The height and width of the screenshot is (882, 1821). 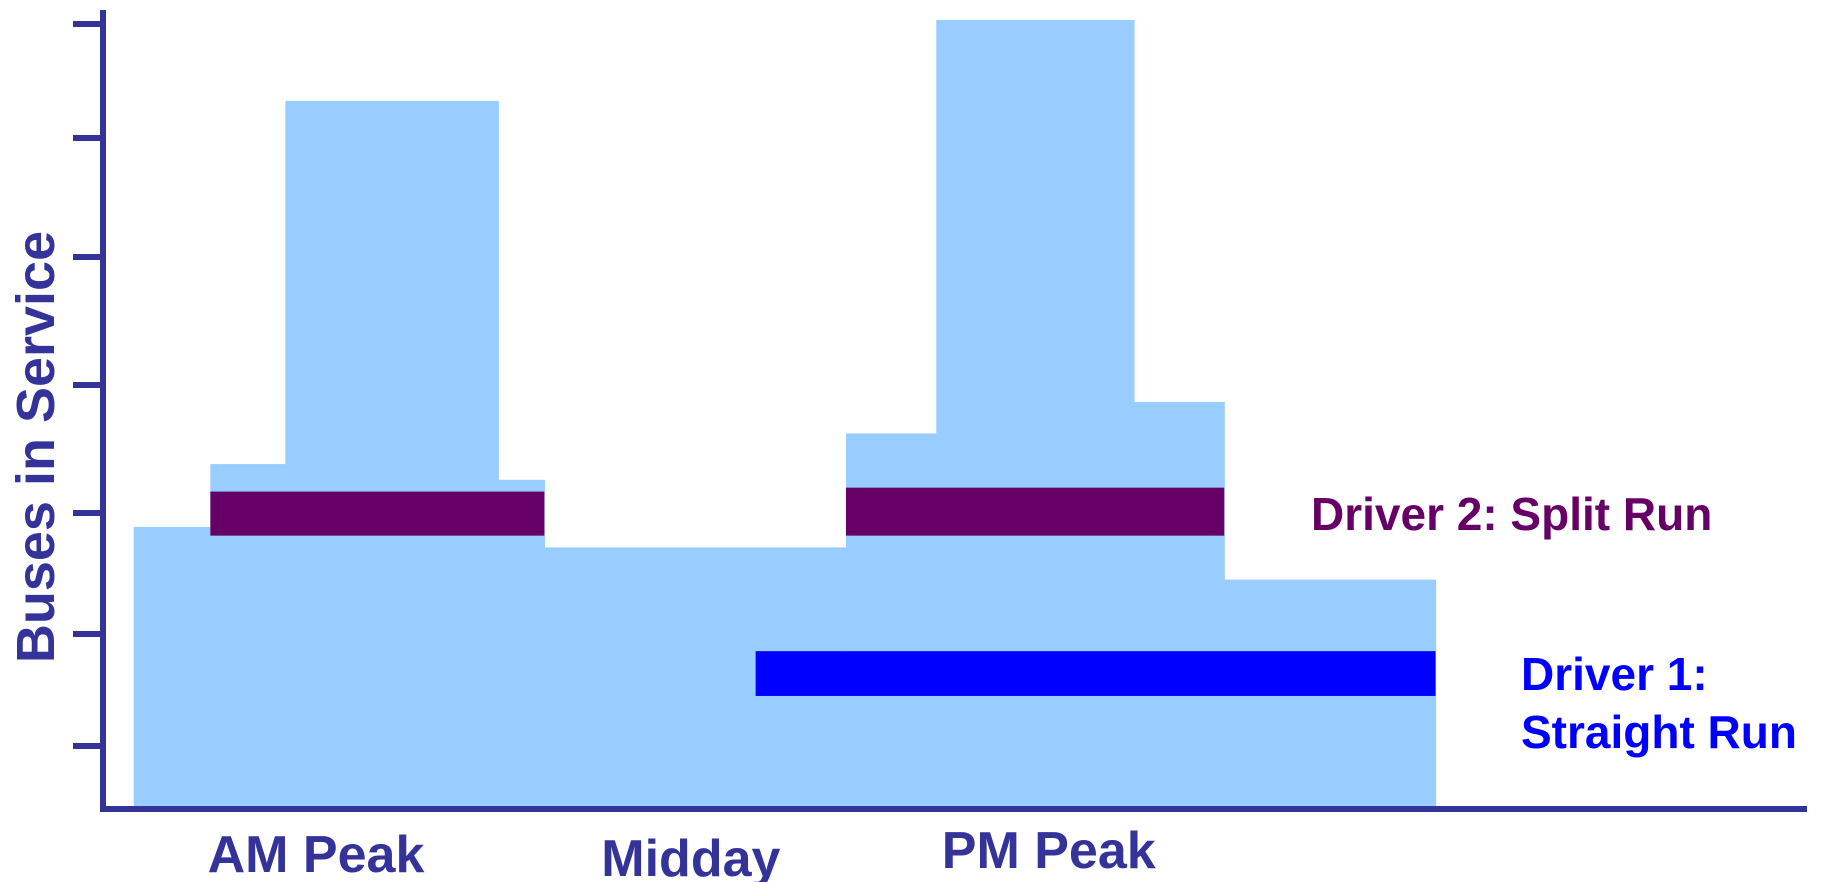 What do you see at coordinates (1554, 623) in the screenshot?
I see `run-labels: Driver 2: Split Run Driver 1: Straight Run` at bounding box center [1554, 623].